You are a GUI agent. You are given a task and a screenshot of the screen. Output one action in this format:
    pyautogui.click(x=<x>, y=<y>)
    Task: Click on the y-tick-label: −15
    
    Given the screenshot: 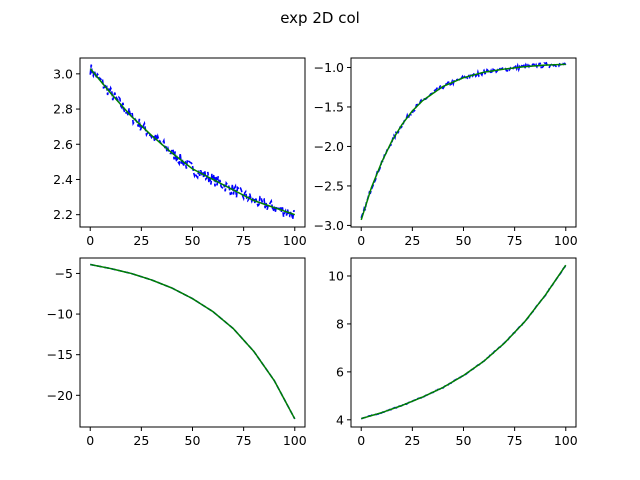 What is the action you would take?
    pyautogui.click(x=60, y=354)
    